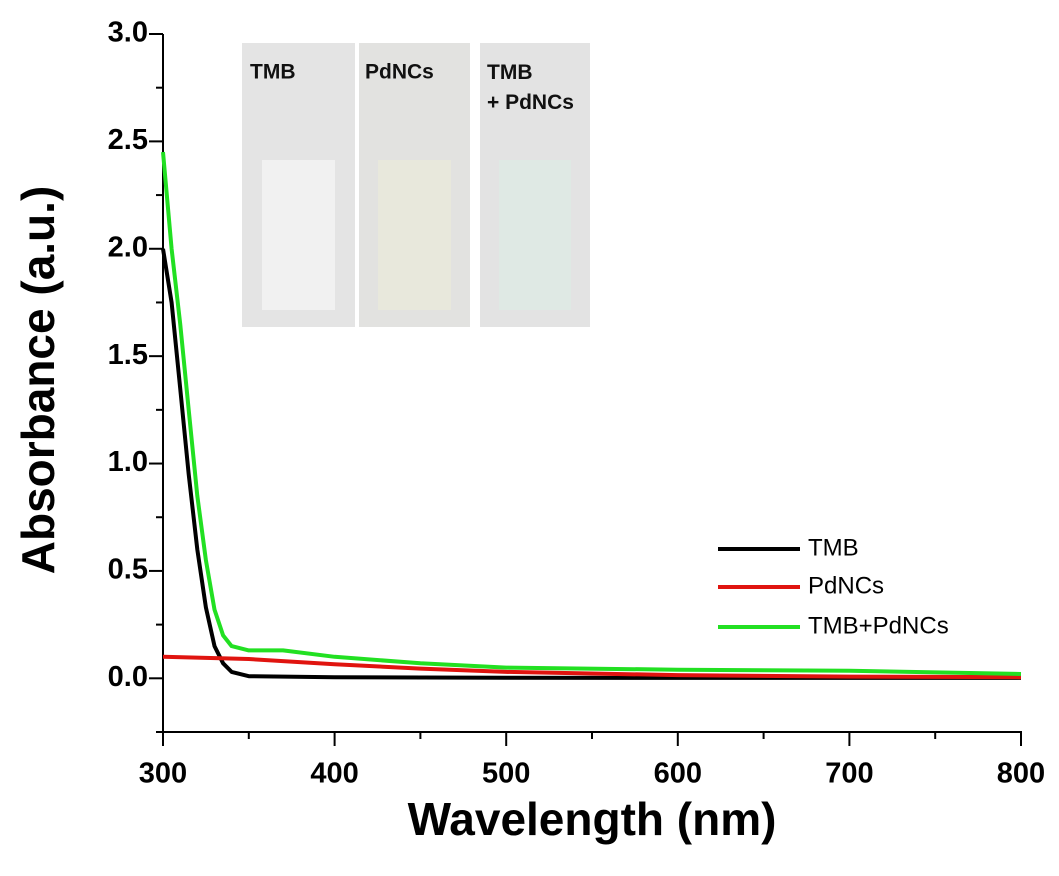 This screenshot has height=876, width=1059. What do you see at coordinates (833, 547) in the screenshot?
I see `legend-label: TMB` at bounding box center [833, 547].